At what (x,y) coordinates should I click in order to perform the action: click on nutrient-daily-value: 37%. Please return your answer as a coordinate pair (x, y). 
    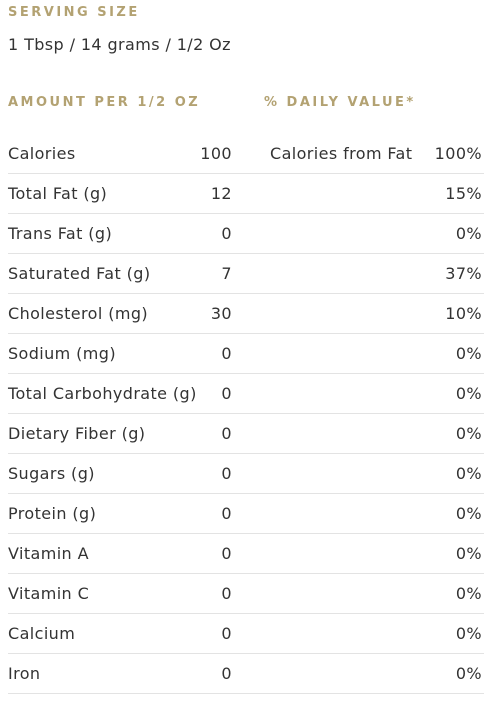
    Looking at the image, I should click on (463, 273).